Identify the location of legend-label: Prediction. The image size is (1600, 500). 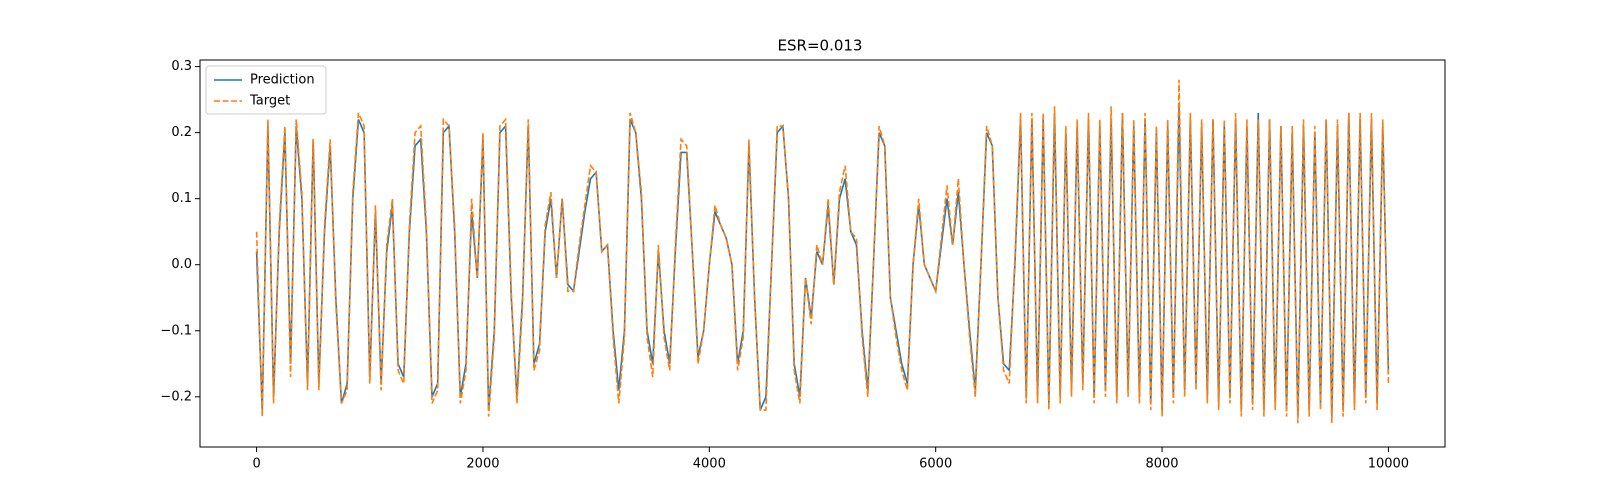
(282, 80).